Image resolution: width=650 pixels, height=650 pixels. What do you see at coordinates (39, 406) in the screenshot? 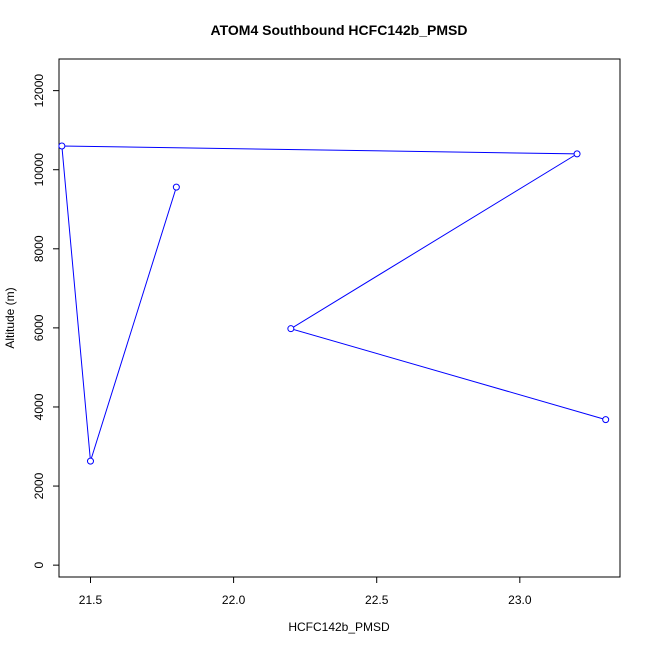
I see `y-tick-label: 4000` at bounding box center [39, 406].